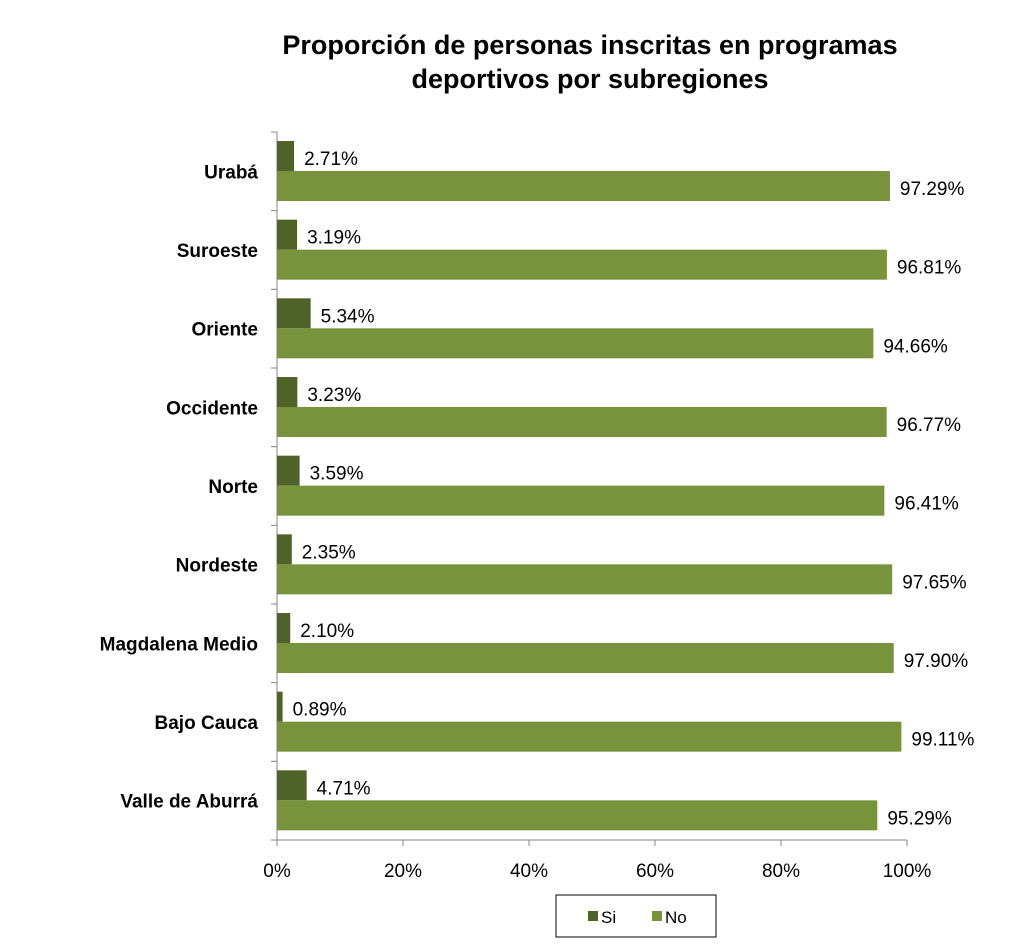  I want to click on category-label: Oriente, so click(224, 330).